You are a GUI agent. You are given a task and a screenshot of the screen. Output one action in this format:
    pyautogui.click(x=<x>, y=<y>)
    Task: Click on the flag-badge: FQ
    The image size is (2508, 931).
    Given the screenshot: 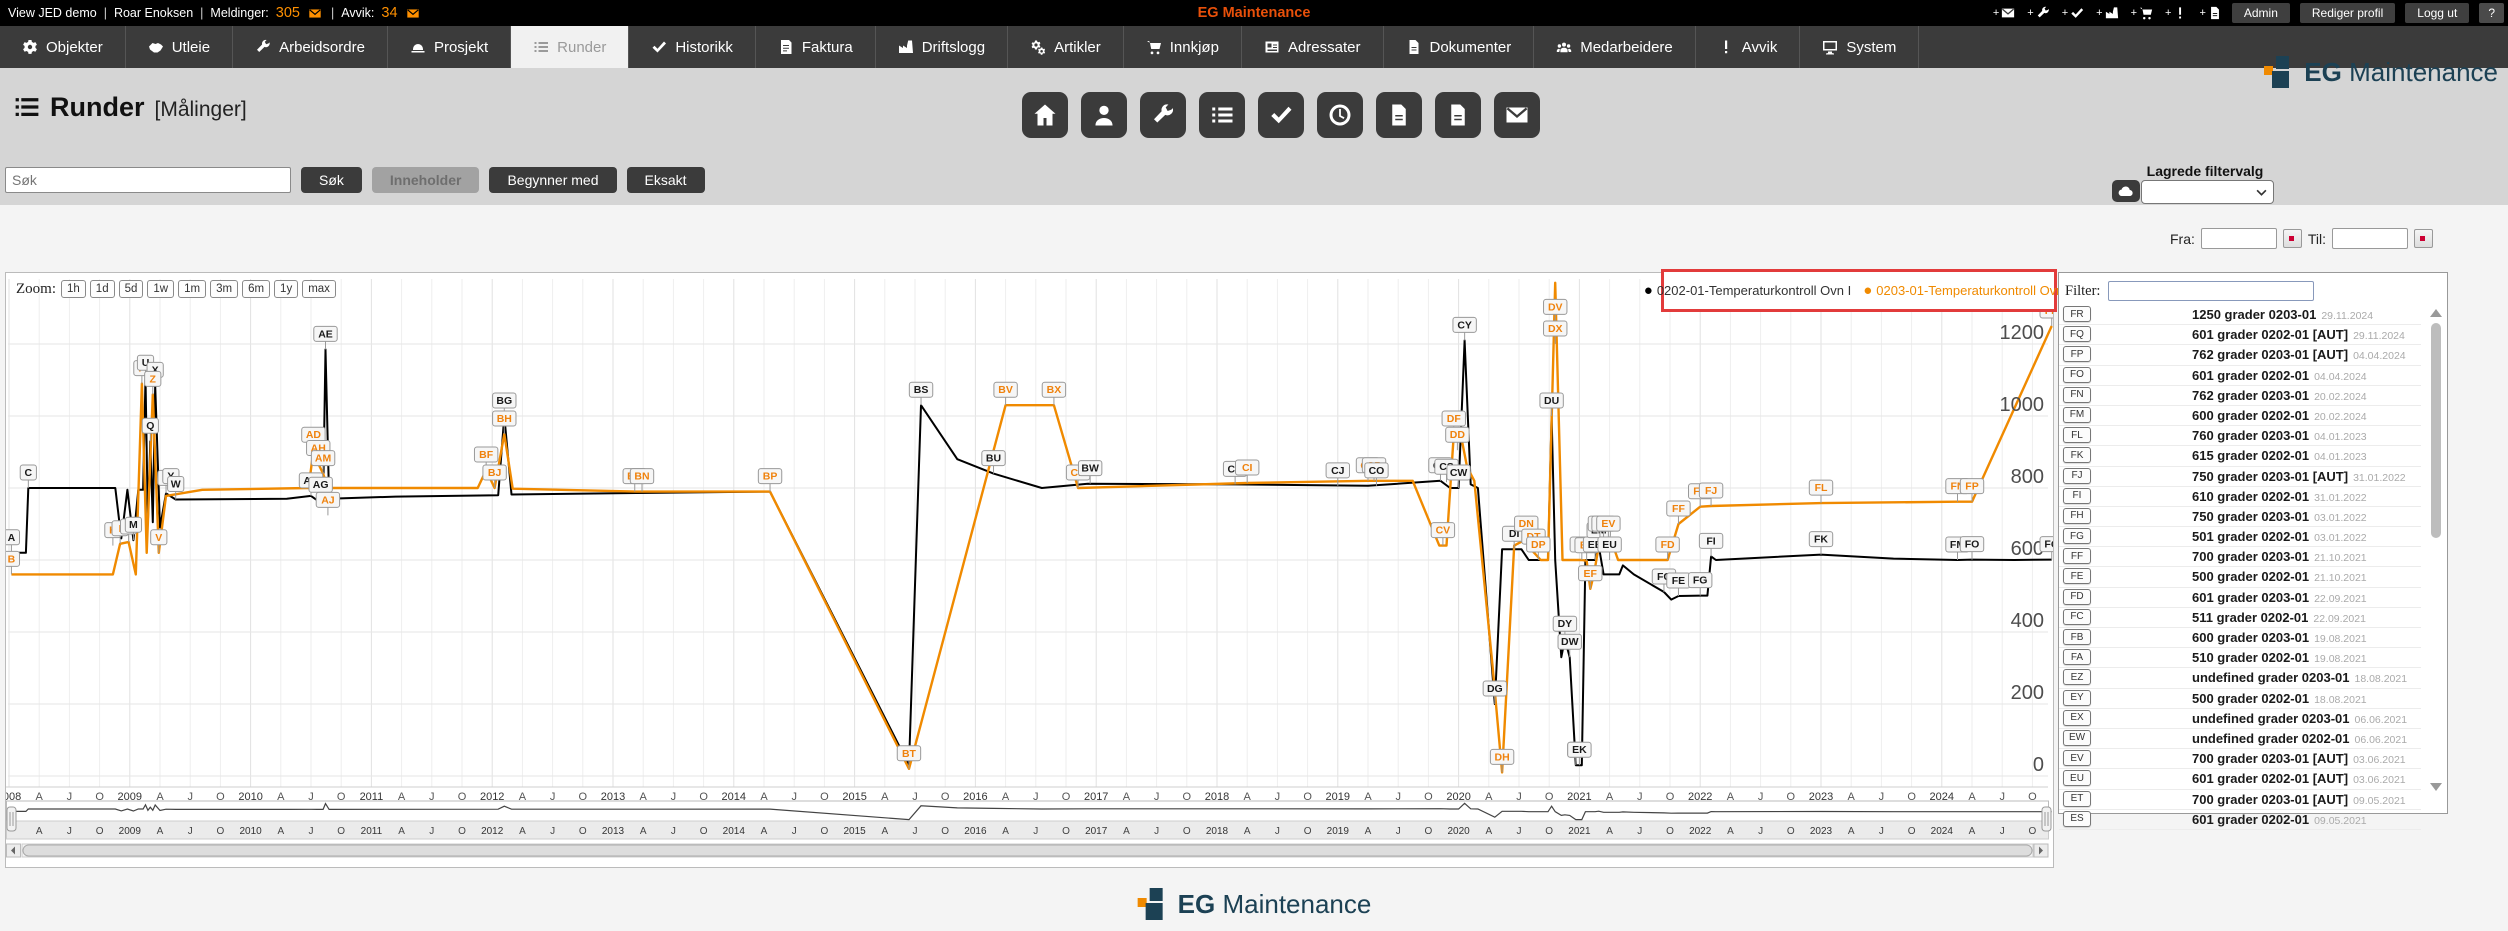 What is the action you would take?
    pyautogui.click(x=2077, y=334)
    